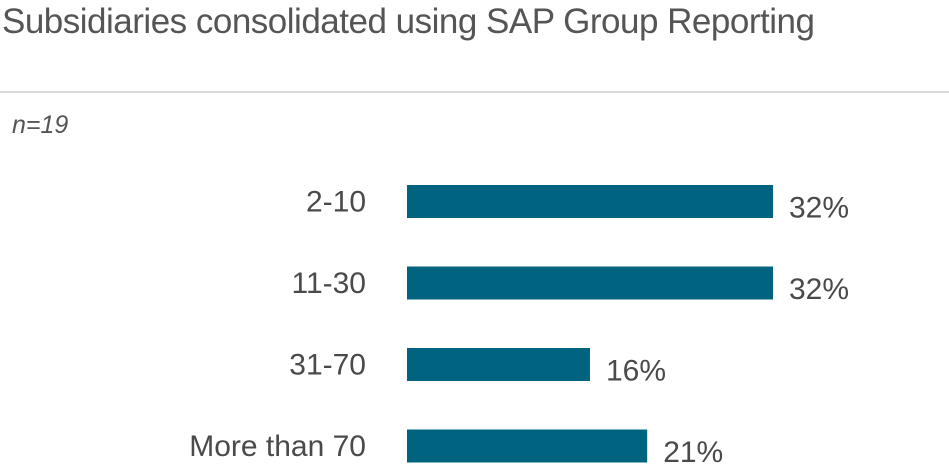  What do you see at coordinates (336, 202) in the screenshot?
I see `category-label: 2-10` at bounding box center [336, 202].